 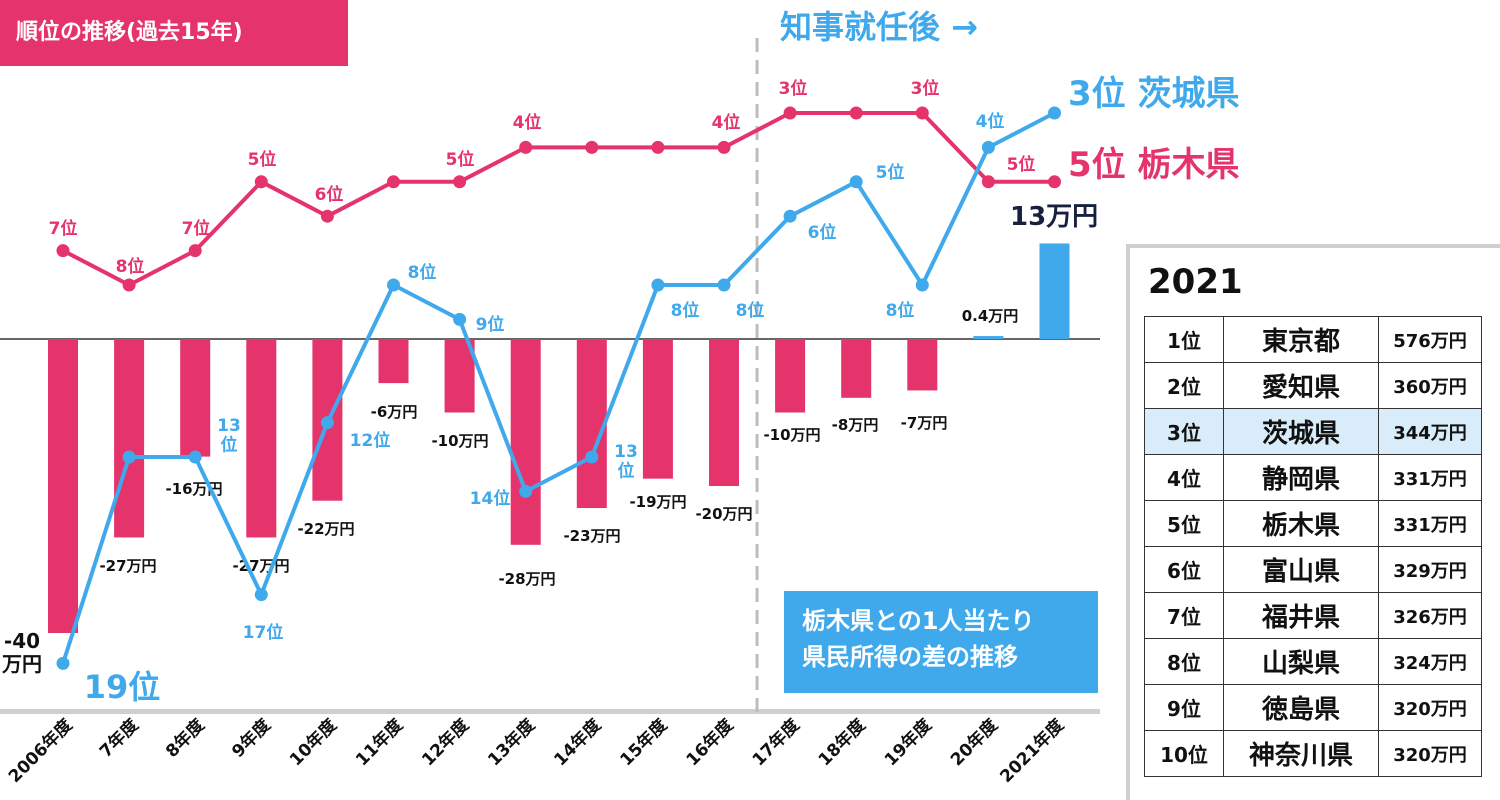 I want to click on gap-bar-label: -20万円, so click(x=723, y=514).